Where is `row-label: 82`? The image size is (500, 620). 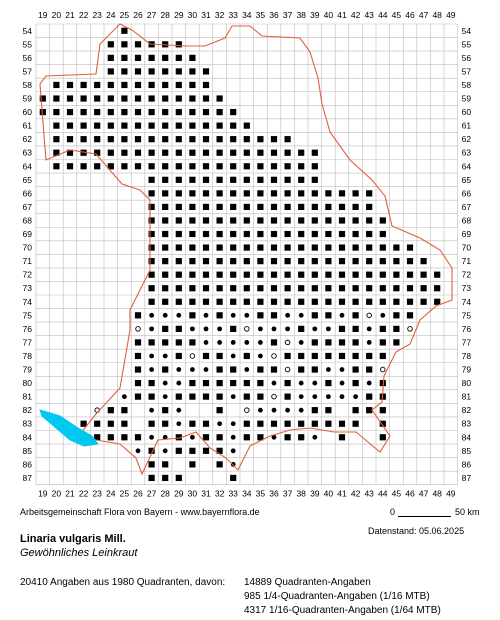 row-label: 82 is located at coordinates (467, 410).